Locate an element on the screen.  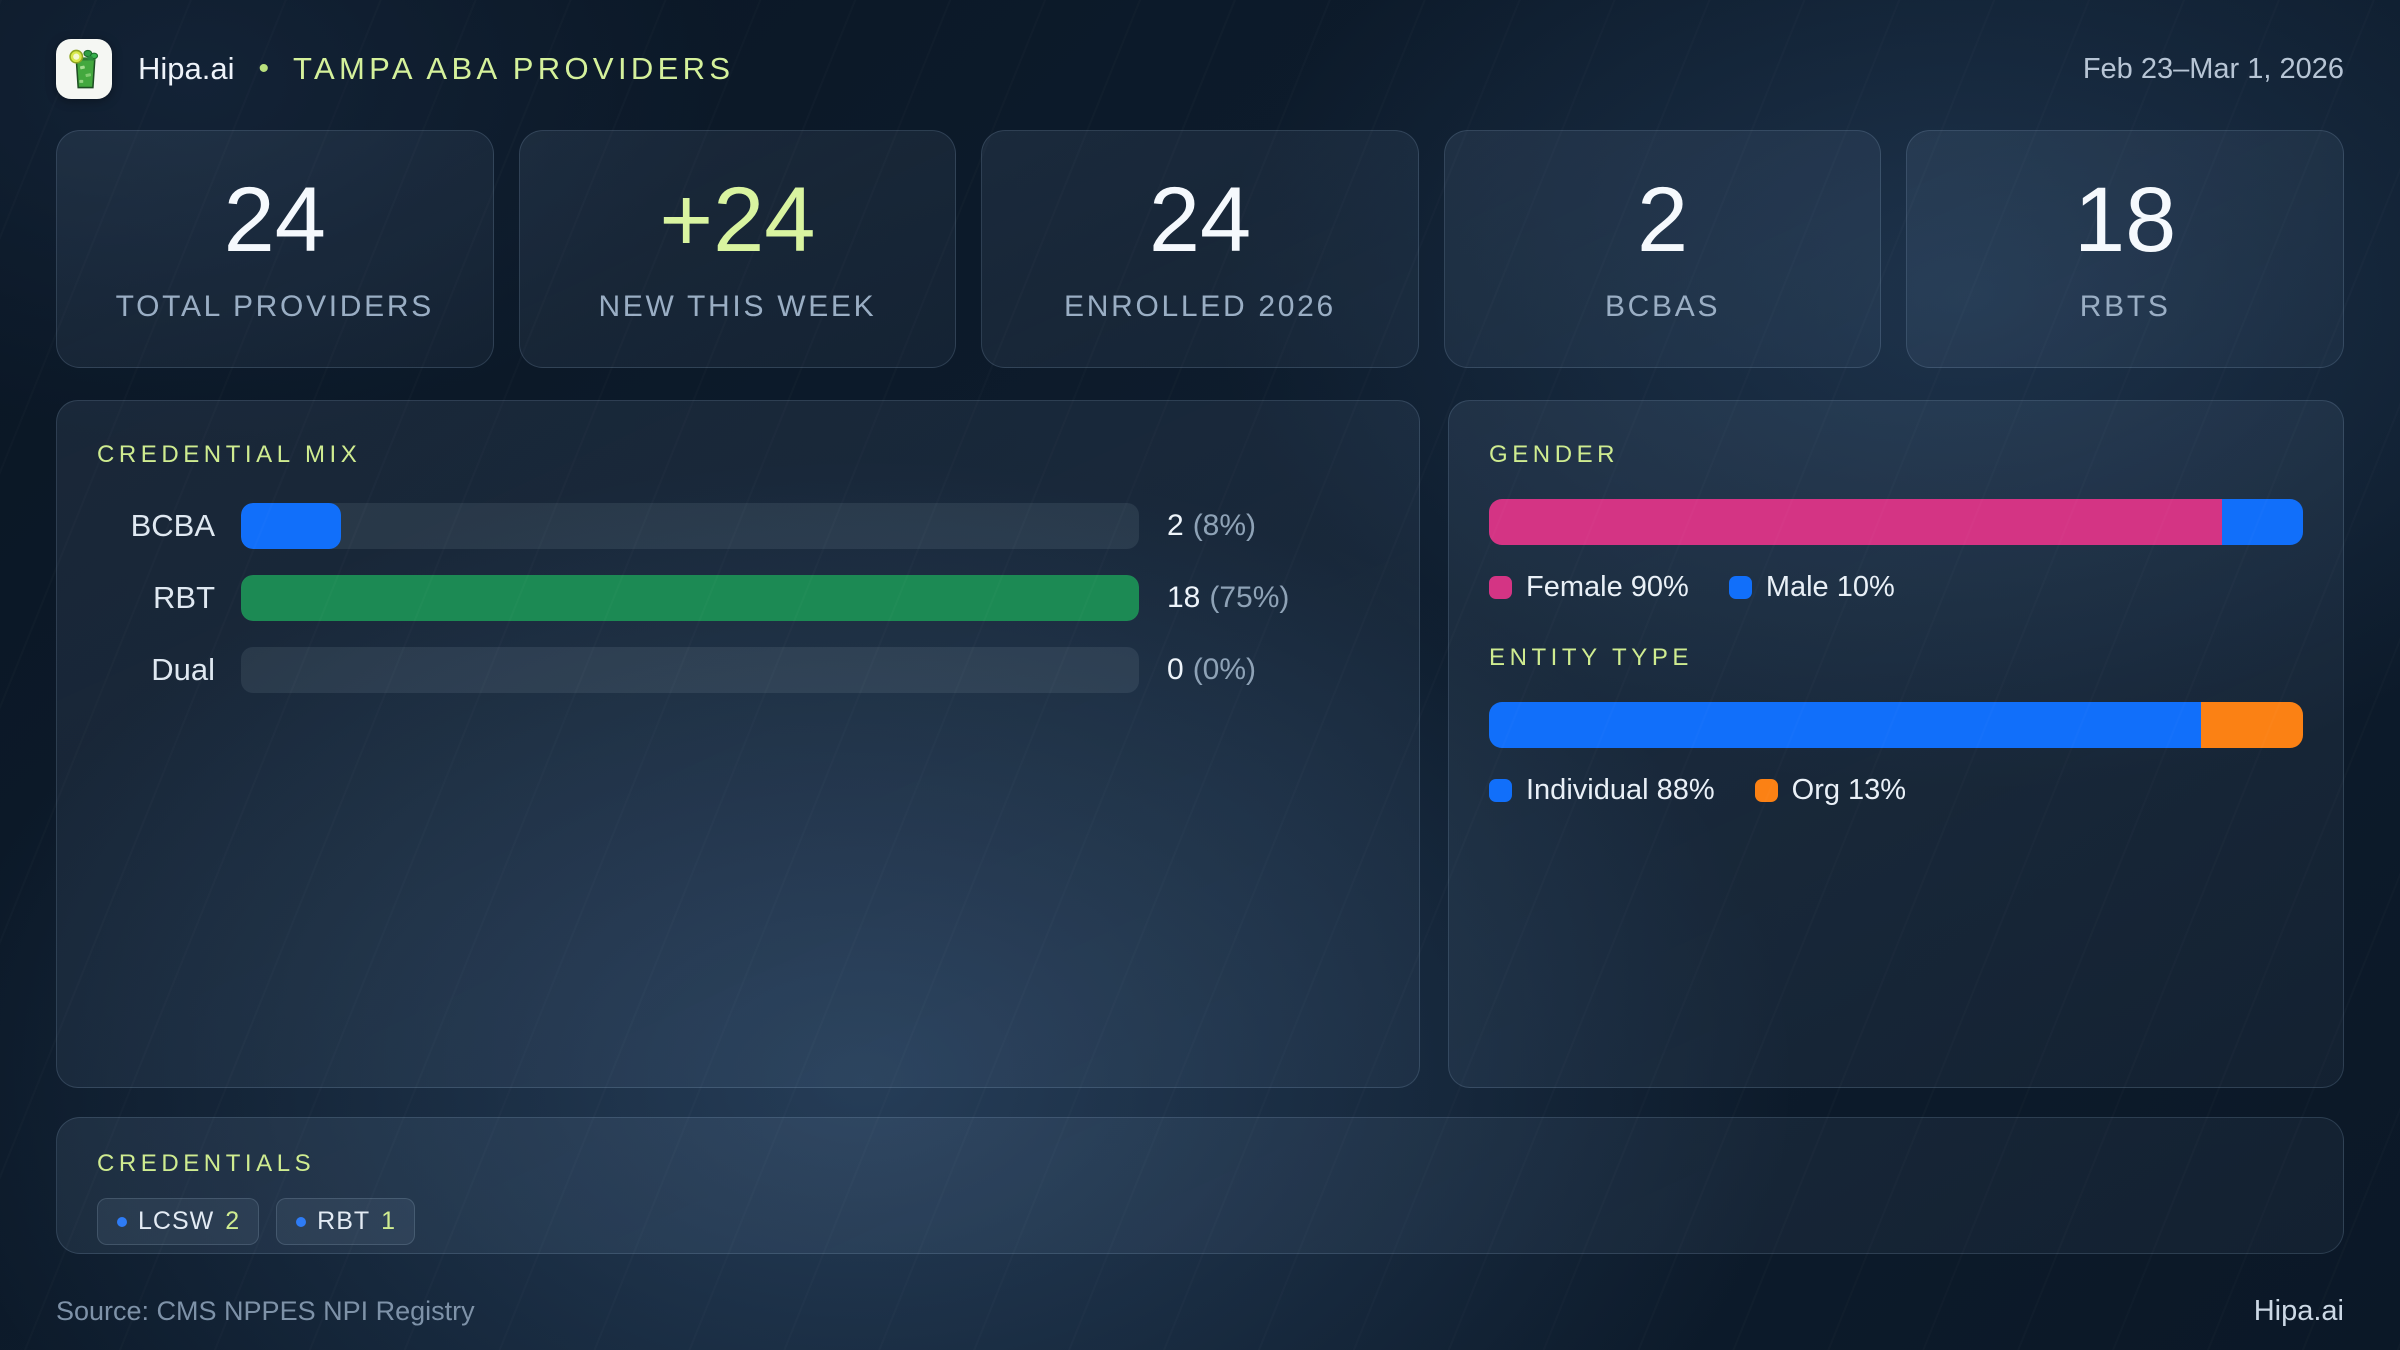
badge-count: 2 is located at coordinates (232, 1221).